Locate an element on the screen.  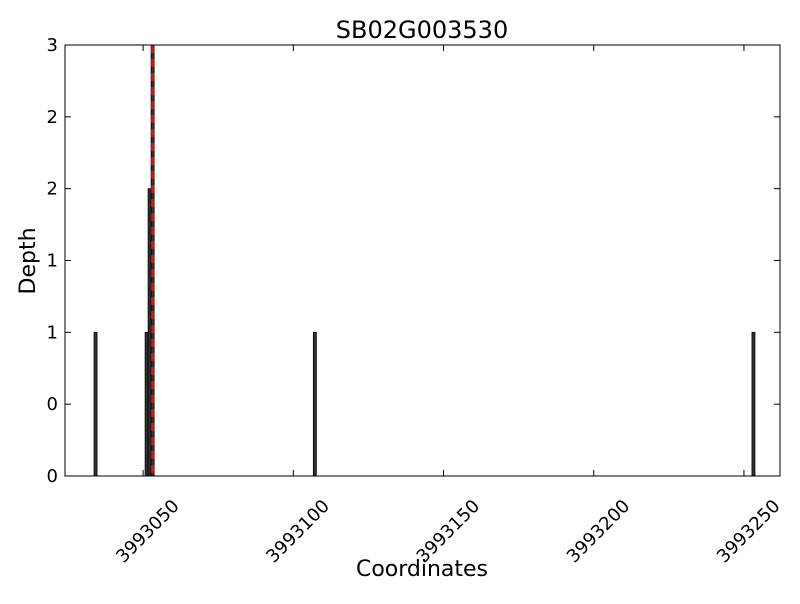
x-tick-label: 3993200 is located at coordinates (599, 532).